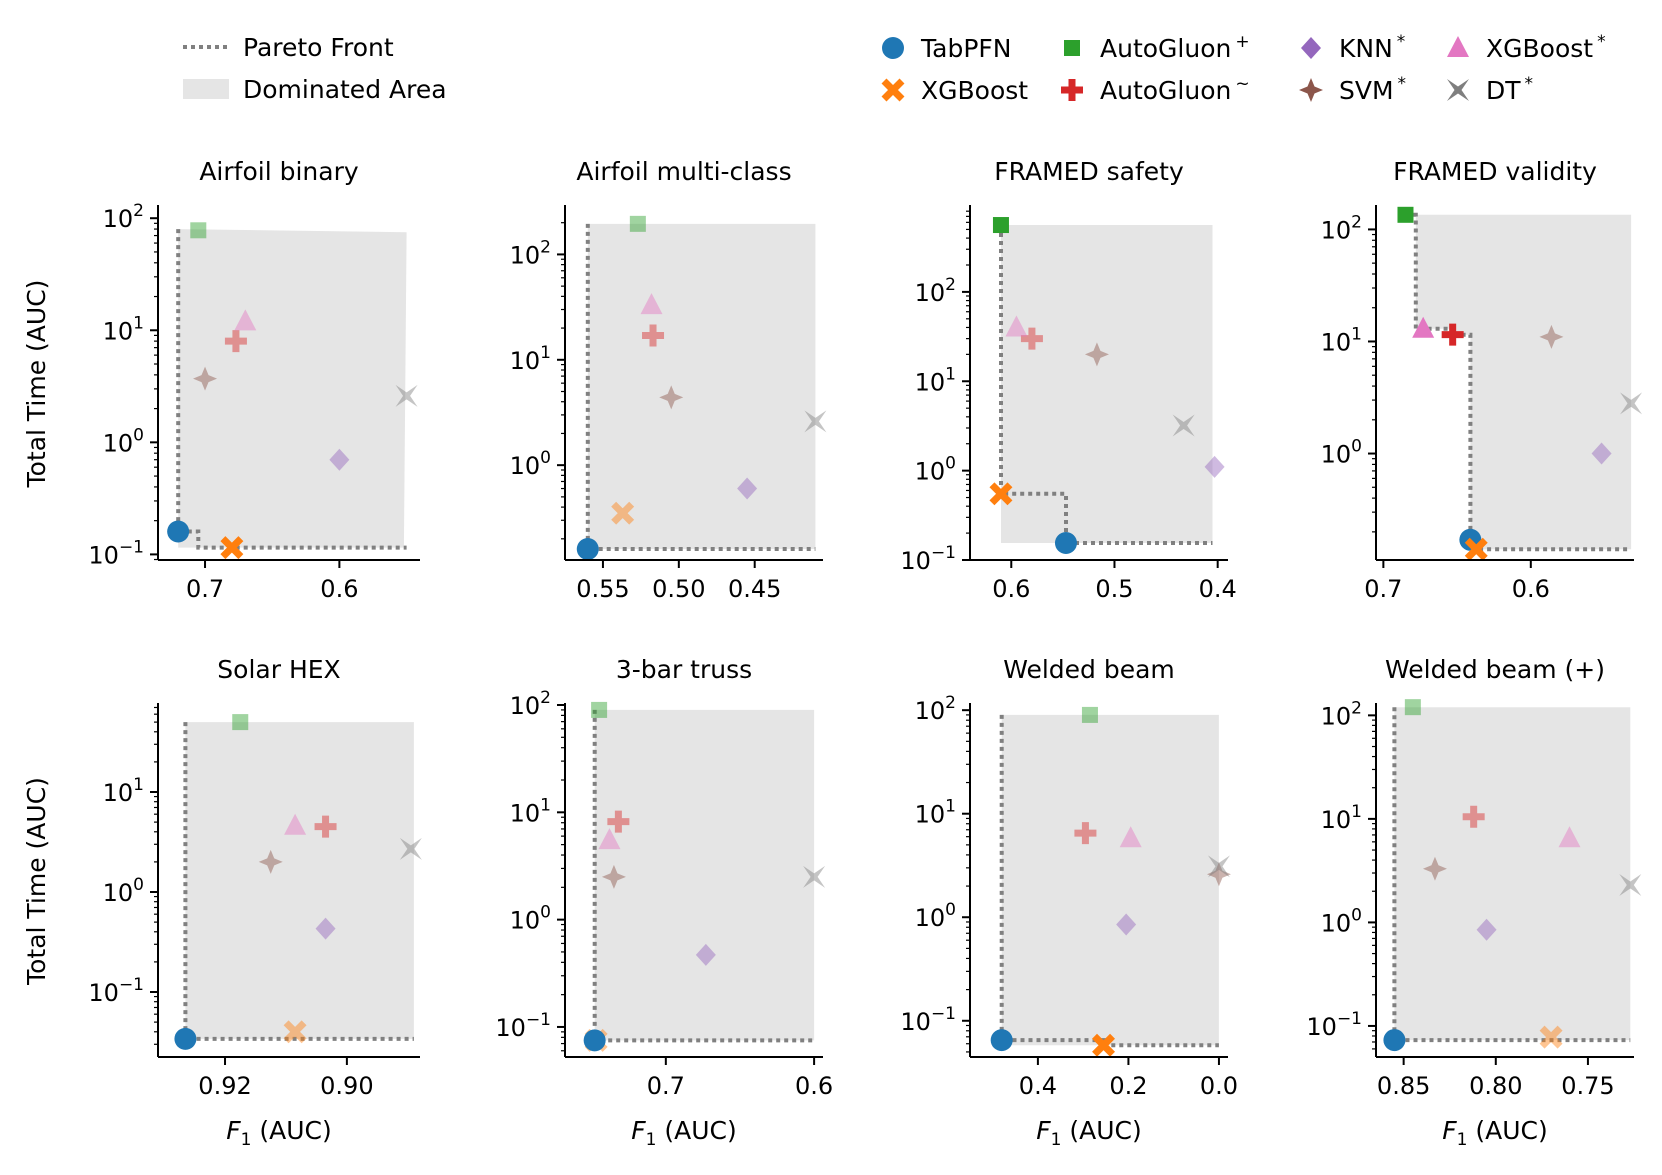  What do you see at coordinates (893, 48) in the screenshot?
I see `legend-marker-tabpfn` at bounding box center [893, 48].